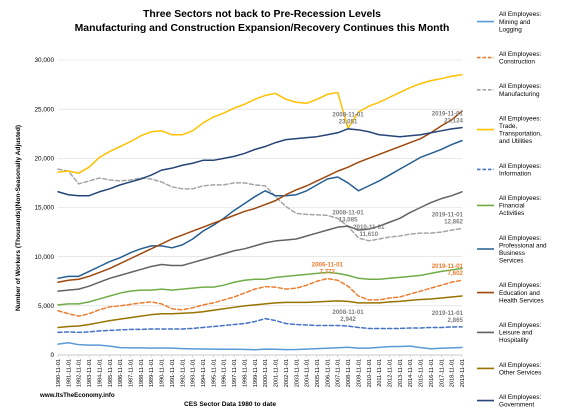 The width and height of the screenshot is (566, 416). I want to click on x-tick-label: 1982-11-01, so click(80, 373).